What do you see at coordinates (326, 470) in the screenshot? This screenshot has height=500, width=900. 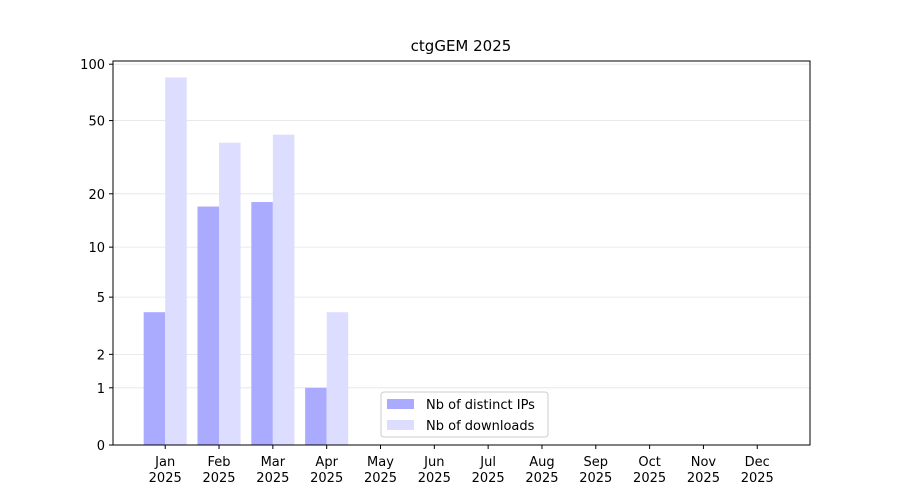 I see `x-tick-label: Apr 2025` at bounding box center [326, 470].